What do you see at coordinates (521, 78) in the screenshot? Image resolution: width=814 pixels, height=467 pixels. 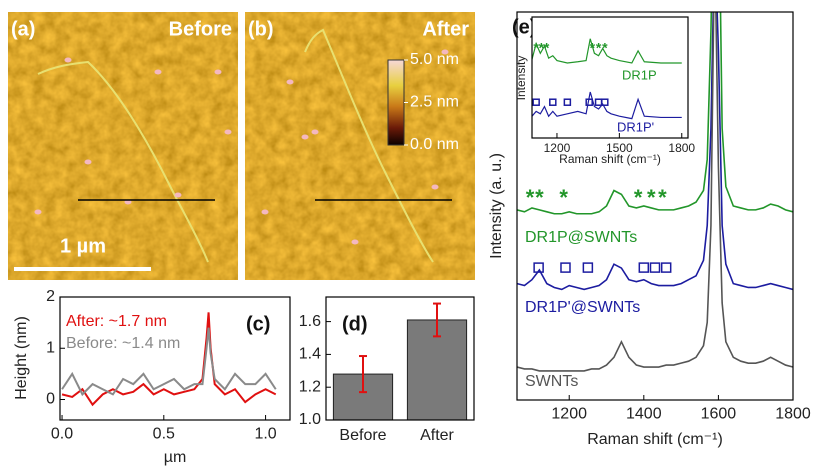 I see `y-axis-label: Intensity` at bounding box center [521, 78].